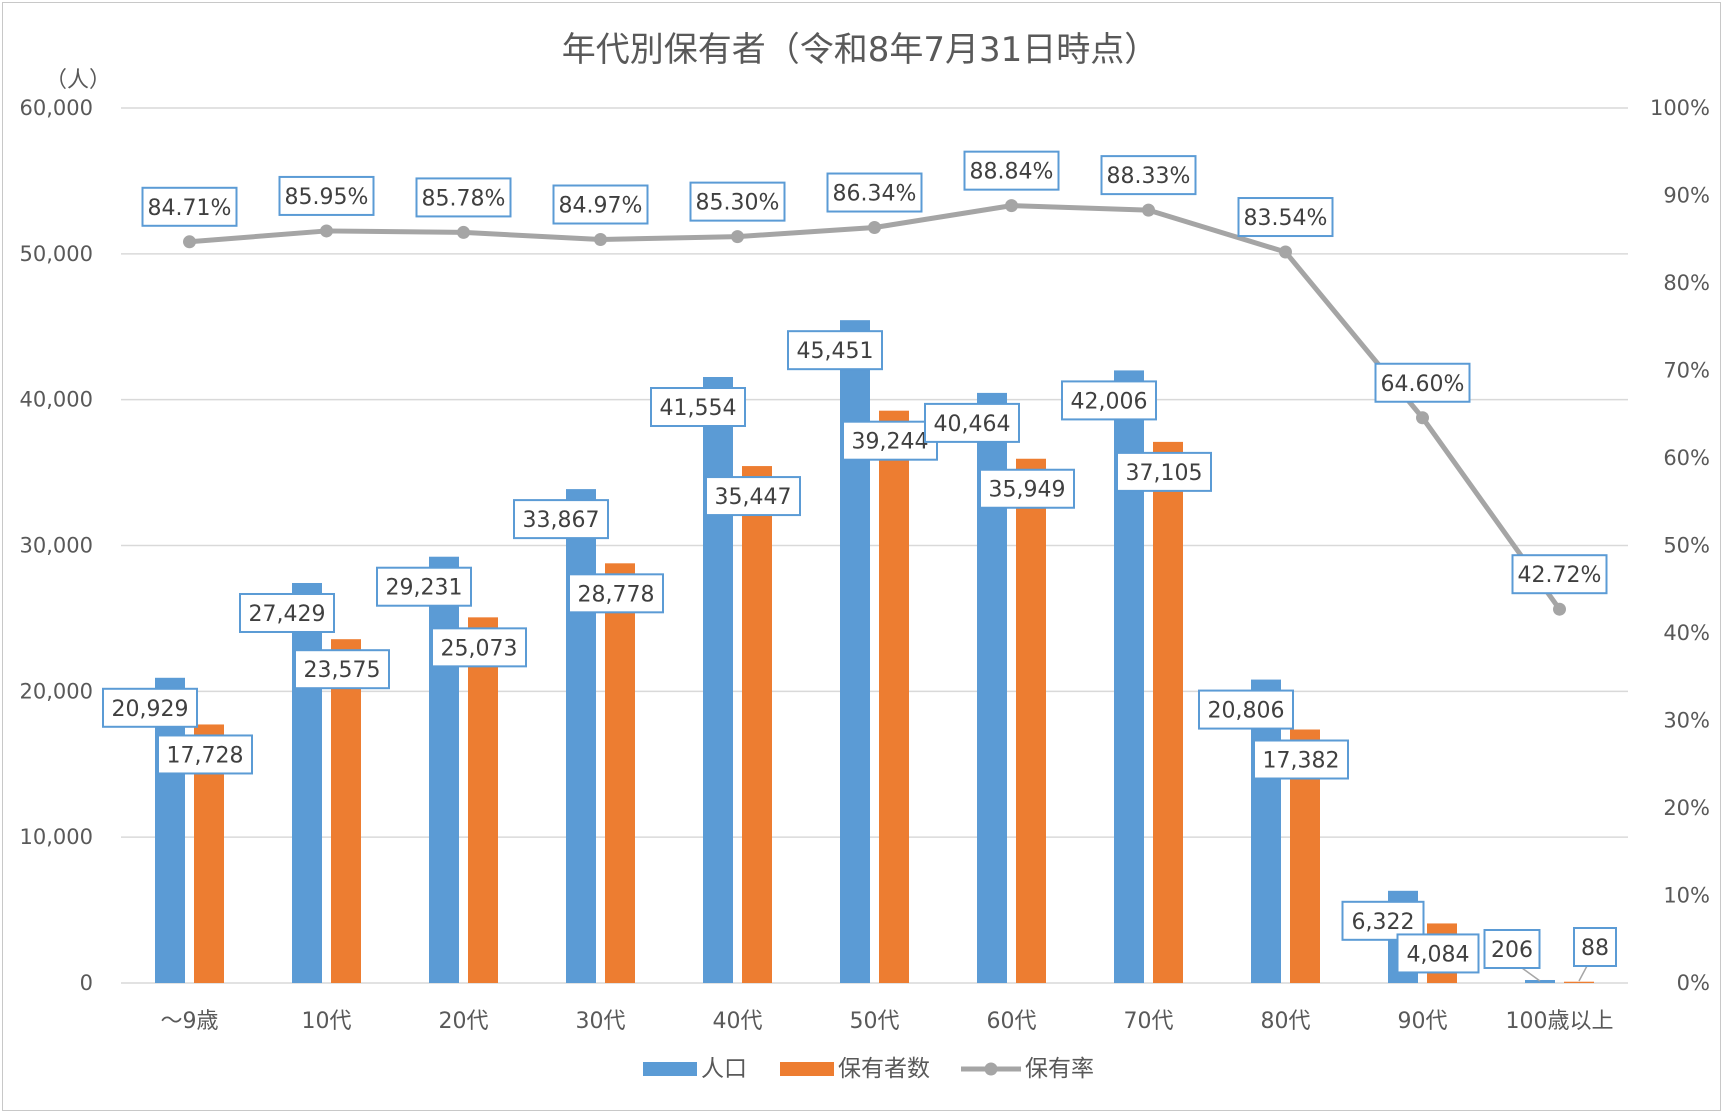 This screenshot has height=1115, width=1725. I want to click on data-label: 84.97%, so click(600, 204).